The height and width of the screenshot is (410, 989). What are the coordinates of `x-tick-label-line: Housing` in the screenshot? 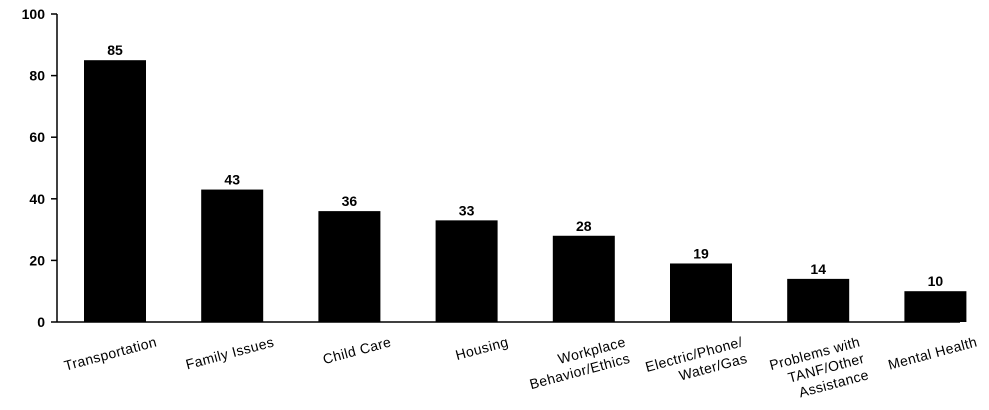 It's located at (482, 347).